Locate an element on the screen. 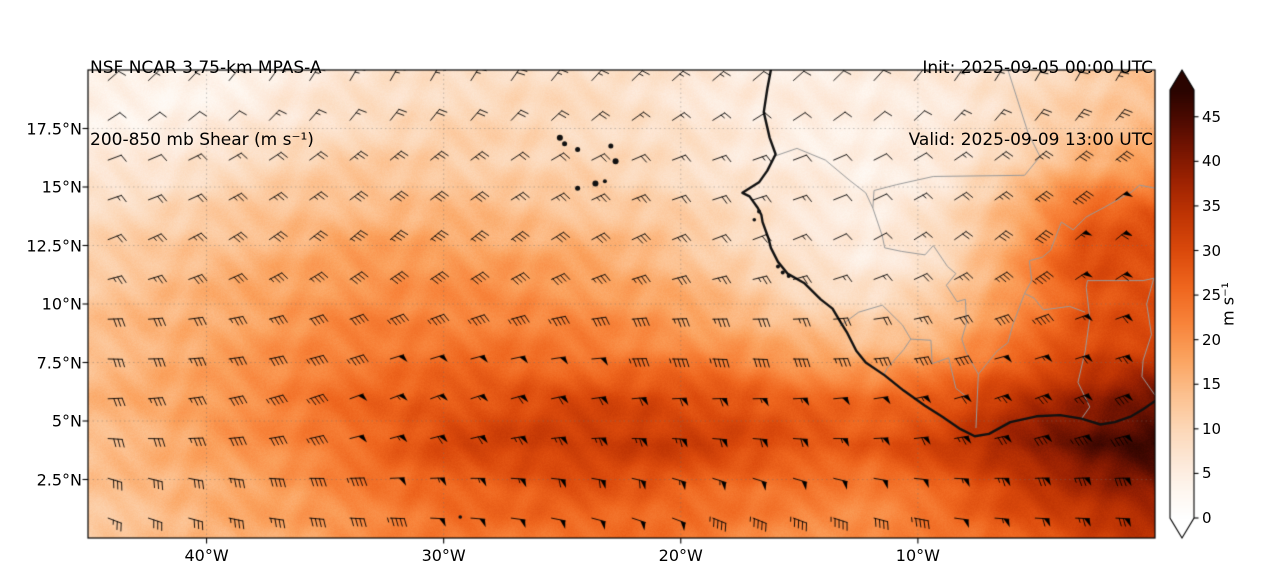  x-tick-label: 40°W is located at coordinates (206, 555).